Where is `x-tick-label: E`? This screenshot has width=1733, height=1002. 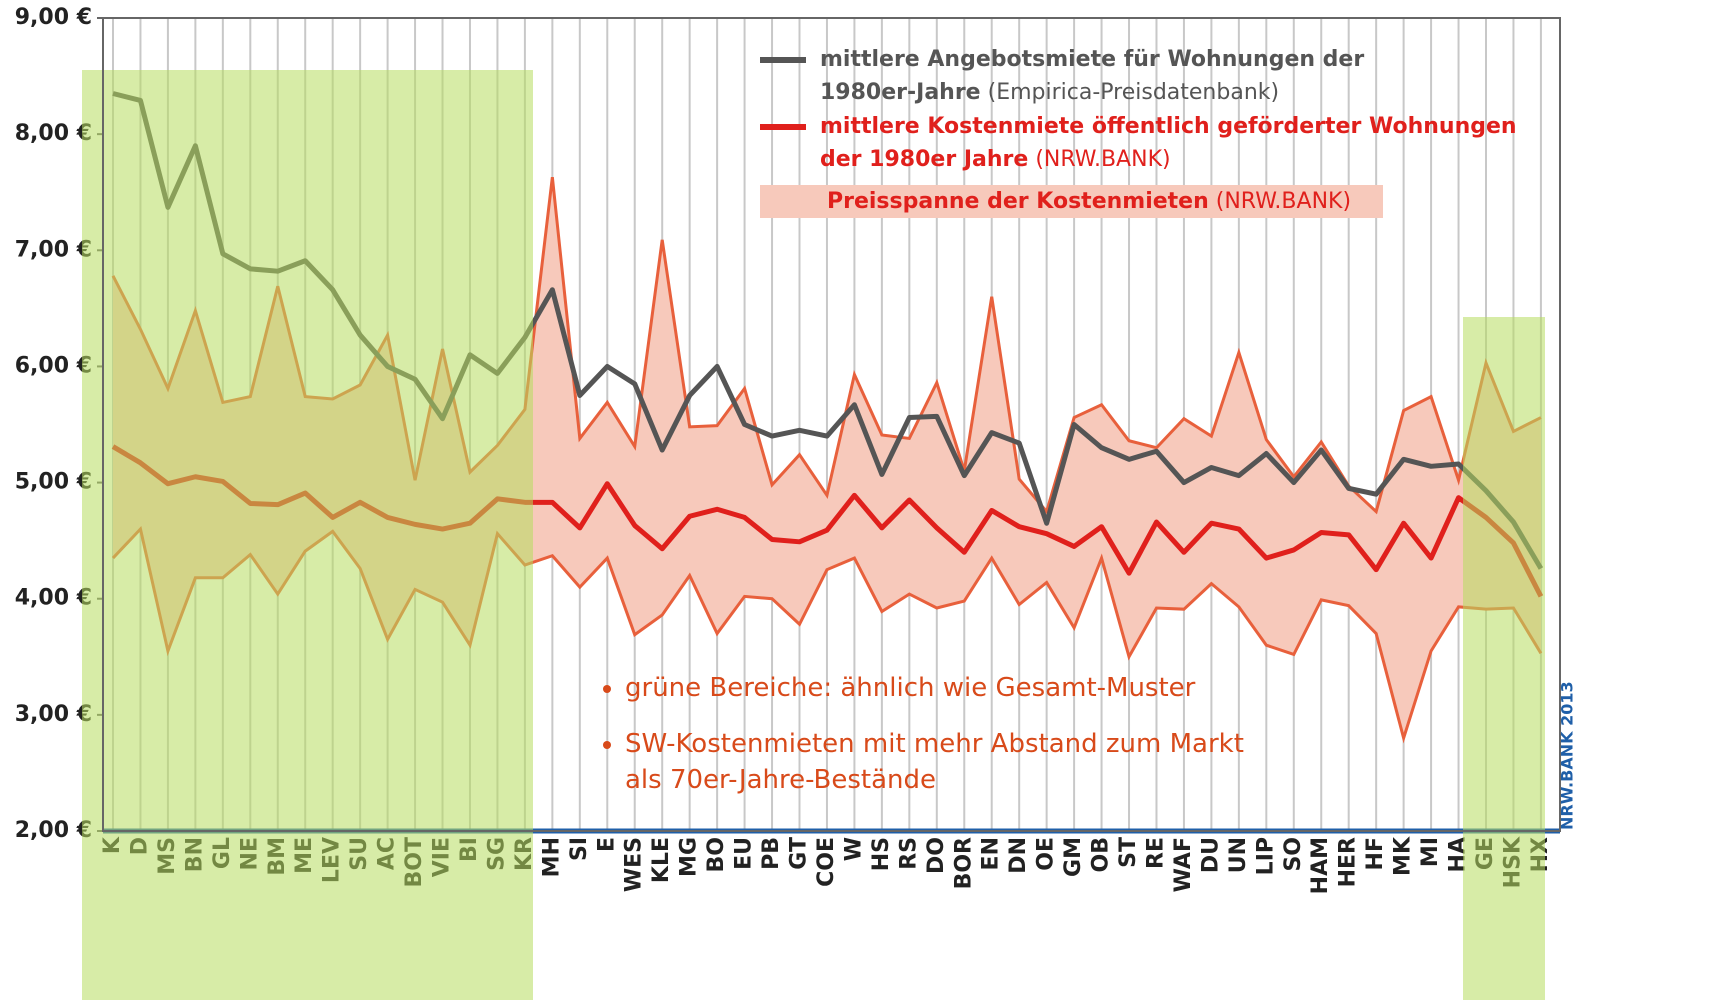
x-tick-label: E is located at coordinates (606, 844).